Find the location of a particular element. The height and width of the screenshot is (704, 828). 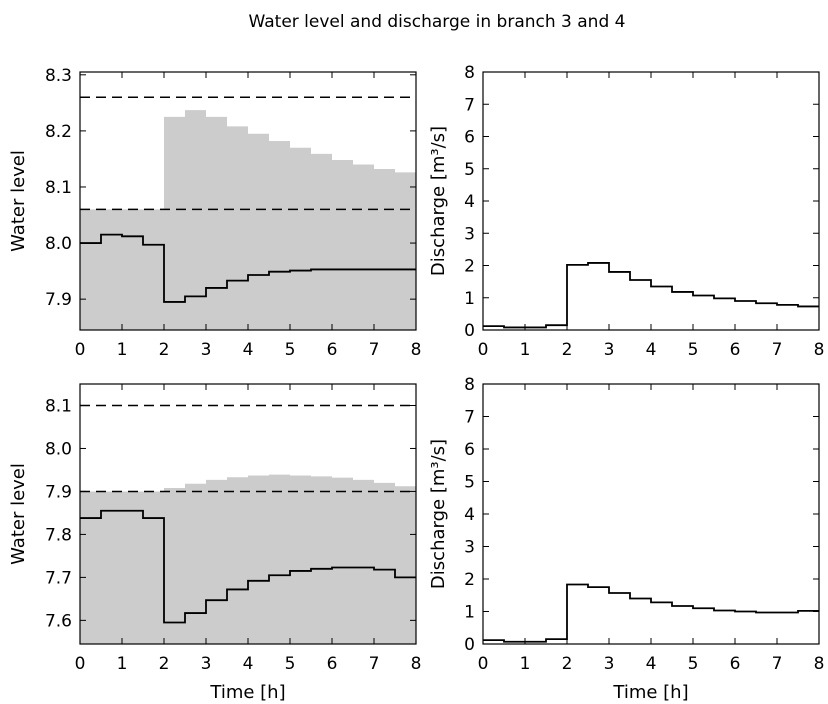

y-tick-label: 7.7 is located at coordinates (58, 578).